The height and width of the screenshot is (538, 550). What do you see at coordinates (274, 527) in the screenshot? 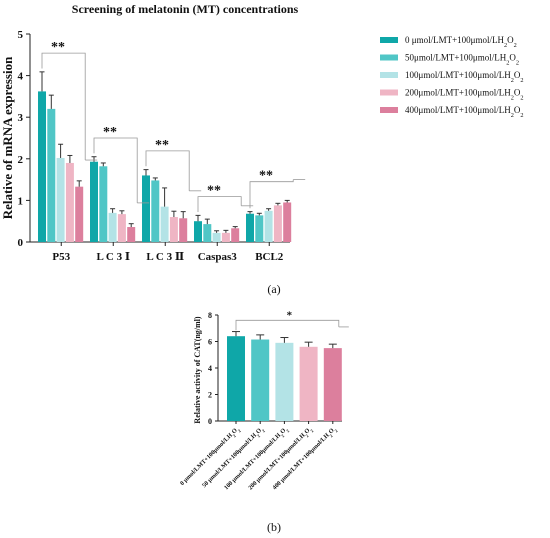
I see `panel-label-b: (b)` at bounding box center [274, 527].